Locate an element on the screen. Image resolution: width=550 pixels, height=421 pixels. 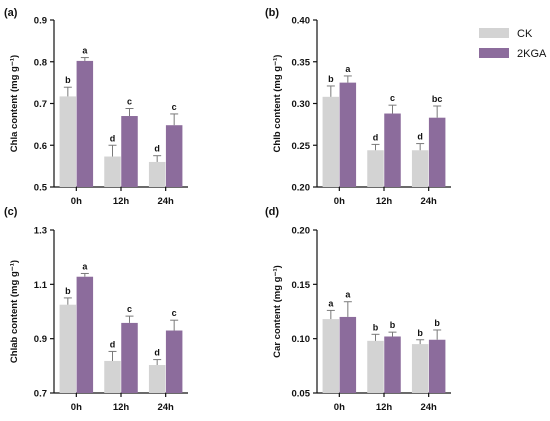
legend-label-2kga: 2KGA is located at coordinates (532, 54).